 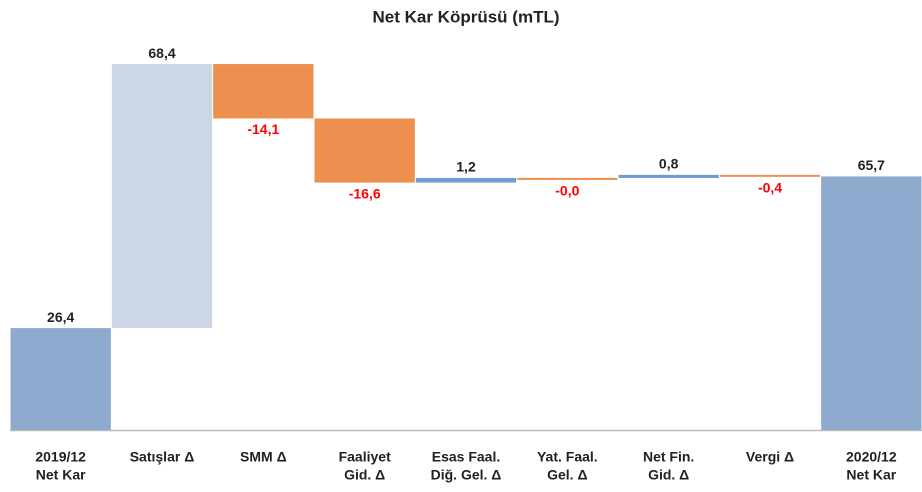 What do you see at coordinates (60, 457) in the screenshot?
I see `x-tick-label: 2019/12` at bounding box center [60, 457].